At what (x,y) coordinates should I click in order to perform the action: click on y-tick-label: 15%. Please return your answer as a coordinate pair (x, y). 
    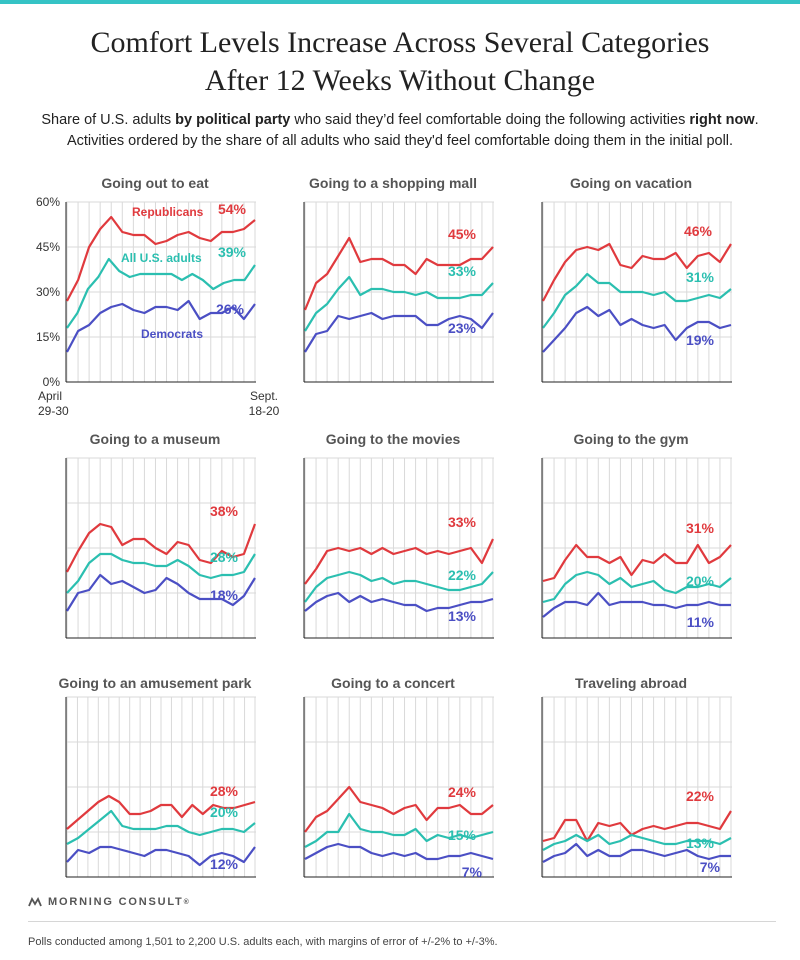
    Looking at the image, I should click on (48, 337).